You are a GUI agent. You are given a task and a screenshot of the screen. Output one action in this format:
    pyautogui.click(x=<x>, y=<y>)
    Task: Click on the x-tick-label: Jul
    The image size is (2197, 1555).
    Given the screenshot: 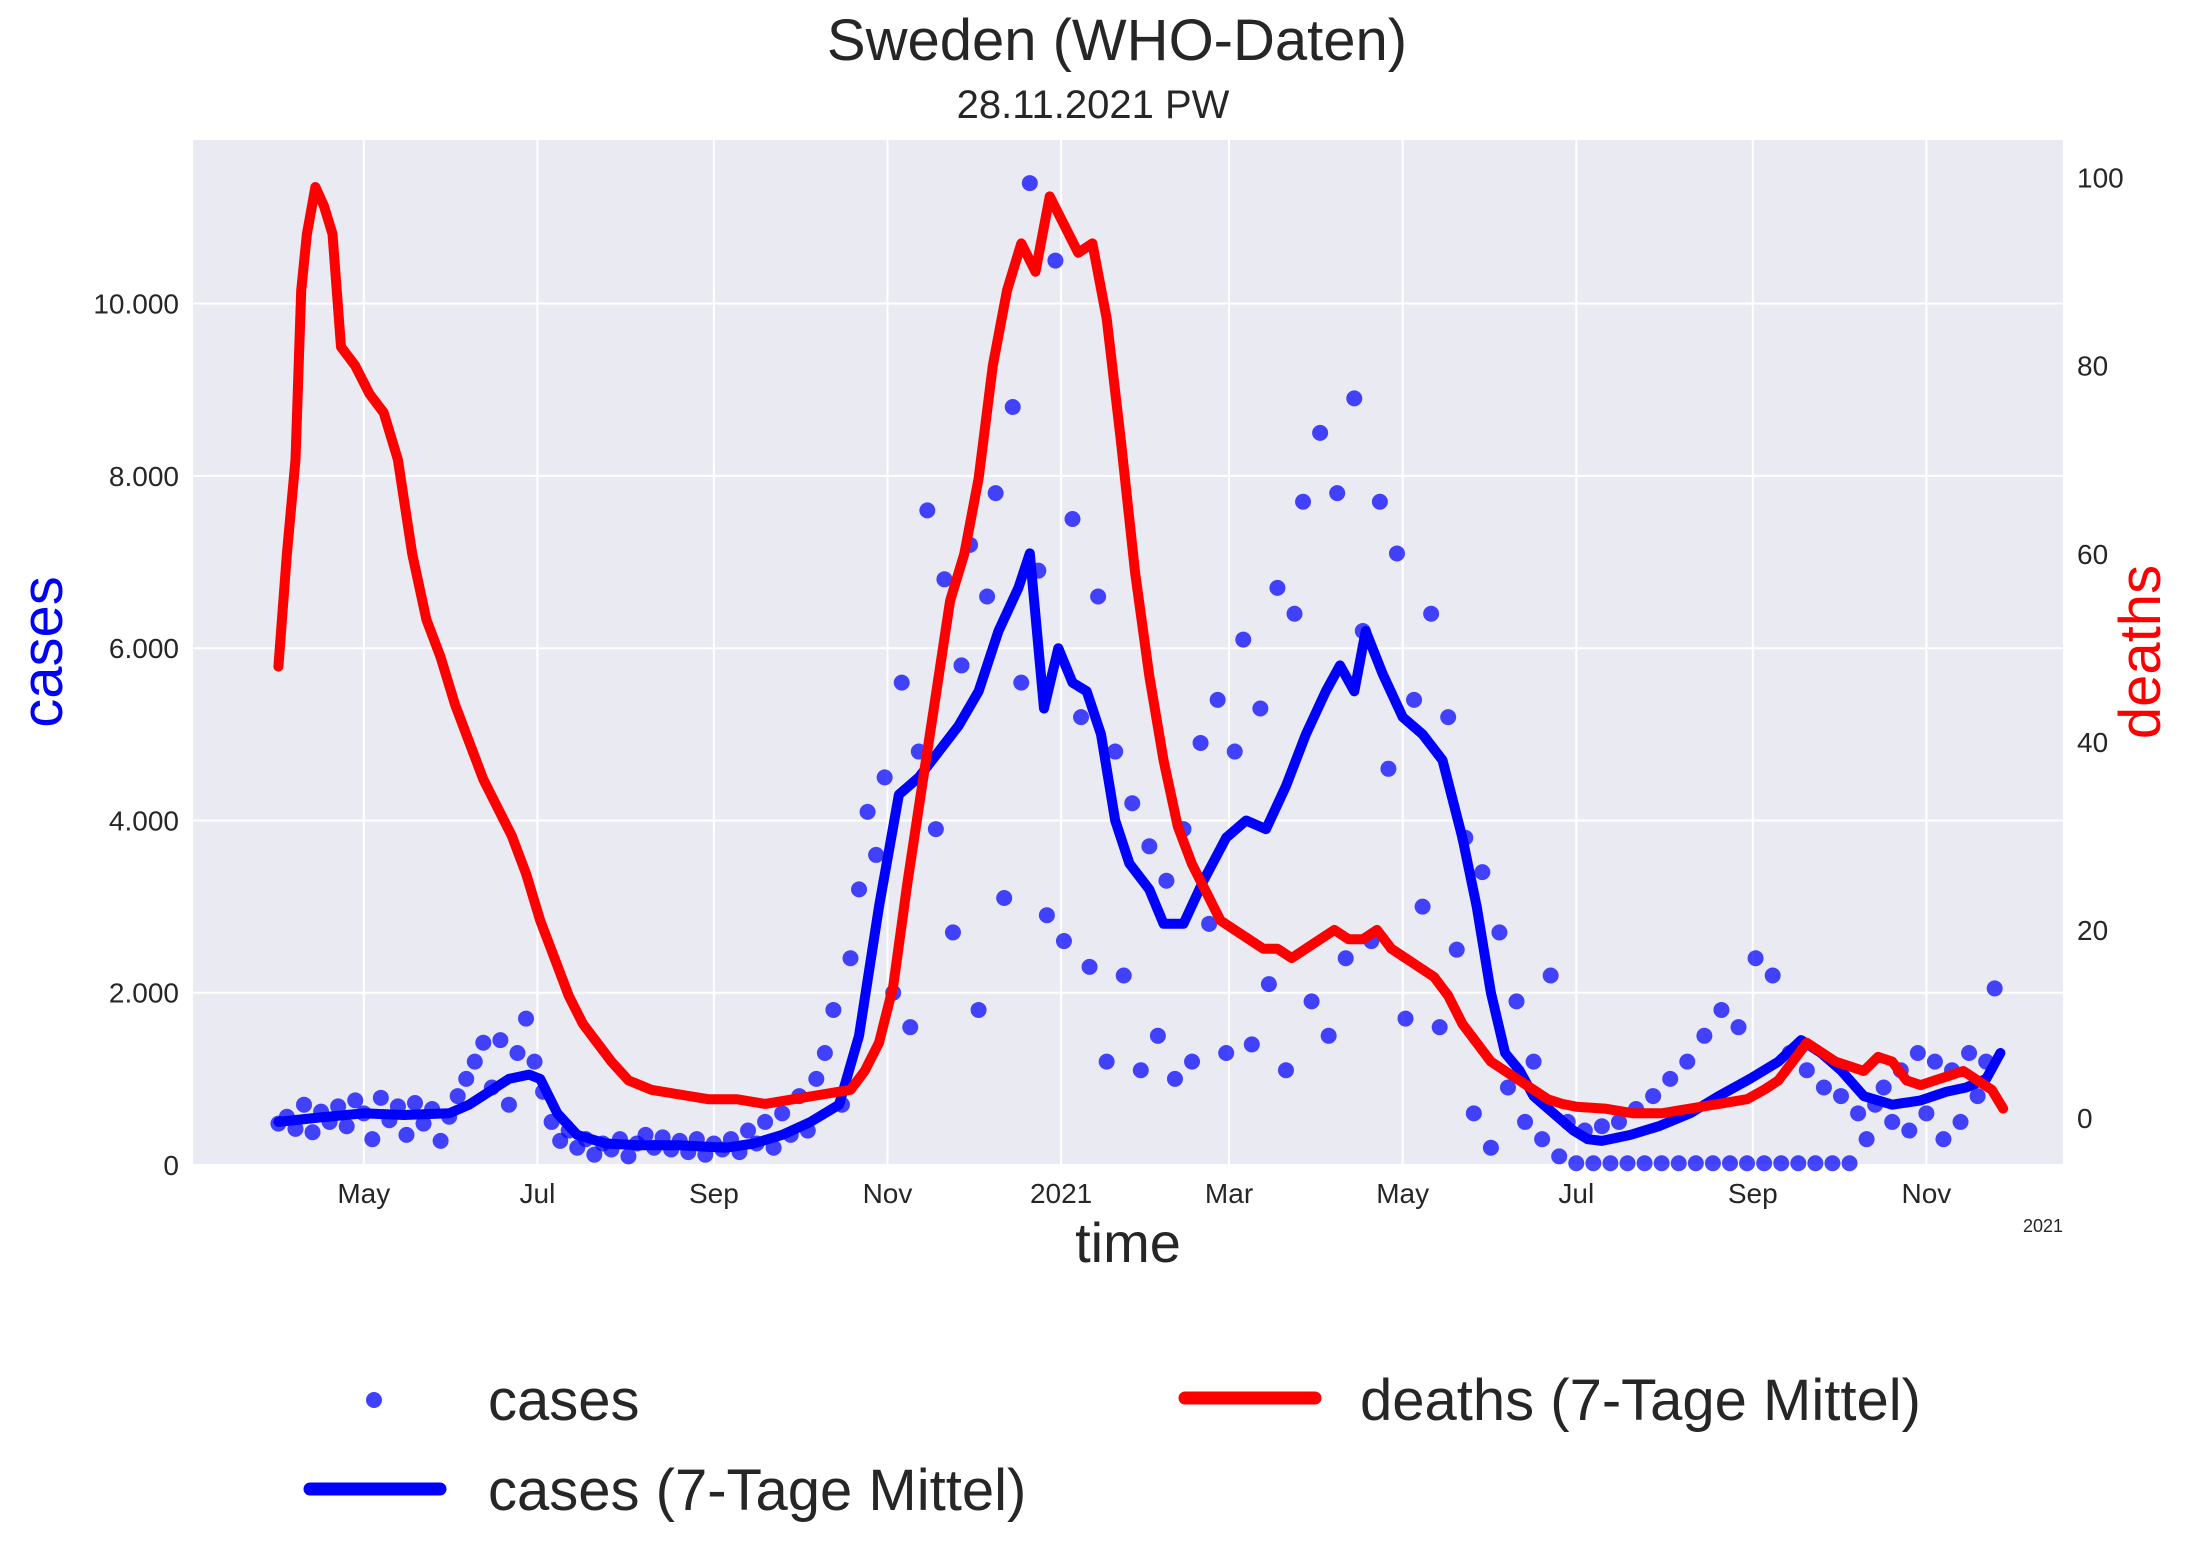 What is the action you would take?
    pyautogui.click(x=538, y=1193)
    